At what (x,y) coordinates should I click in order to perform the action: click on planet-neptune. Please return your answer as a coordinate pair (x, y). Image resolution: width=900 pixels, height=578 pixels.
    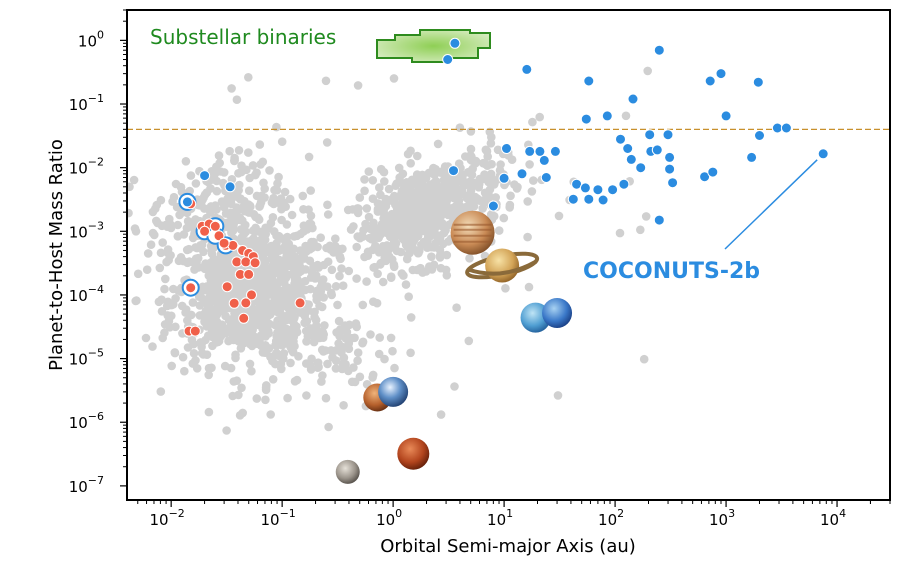
    Looking at the image, I should click on (557, 313).